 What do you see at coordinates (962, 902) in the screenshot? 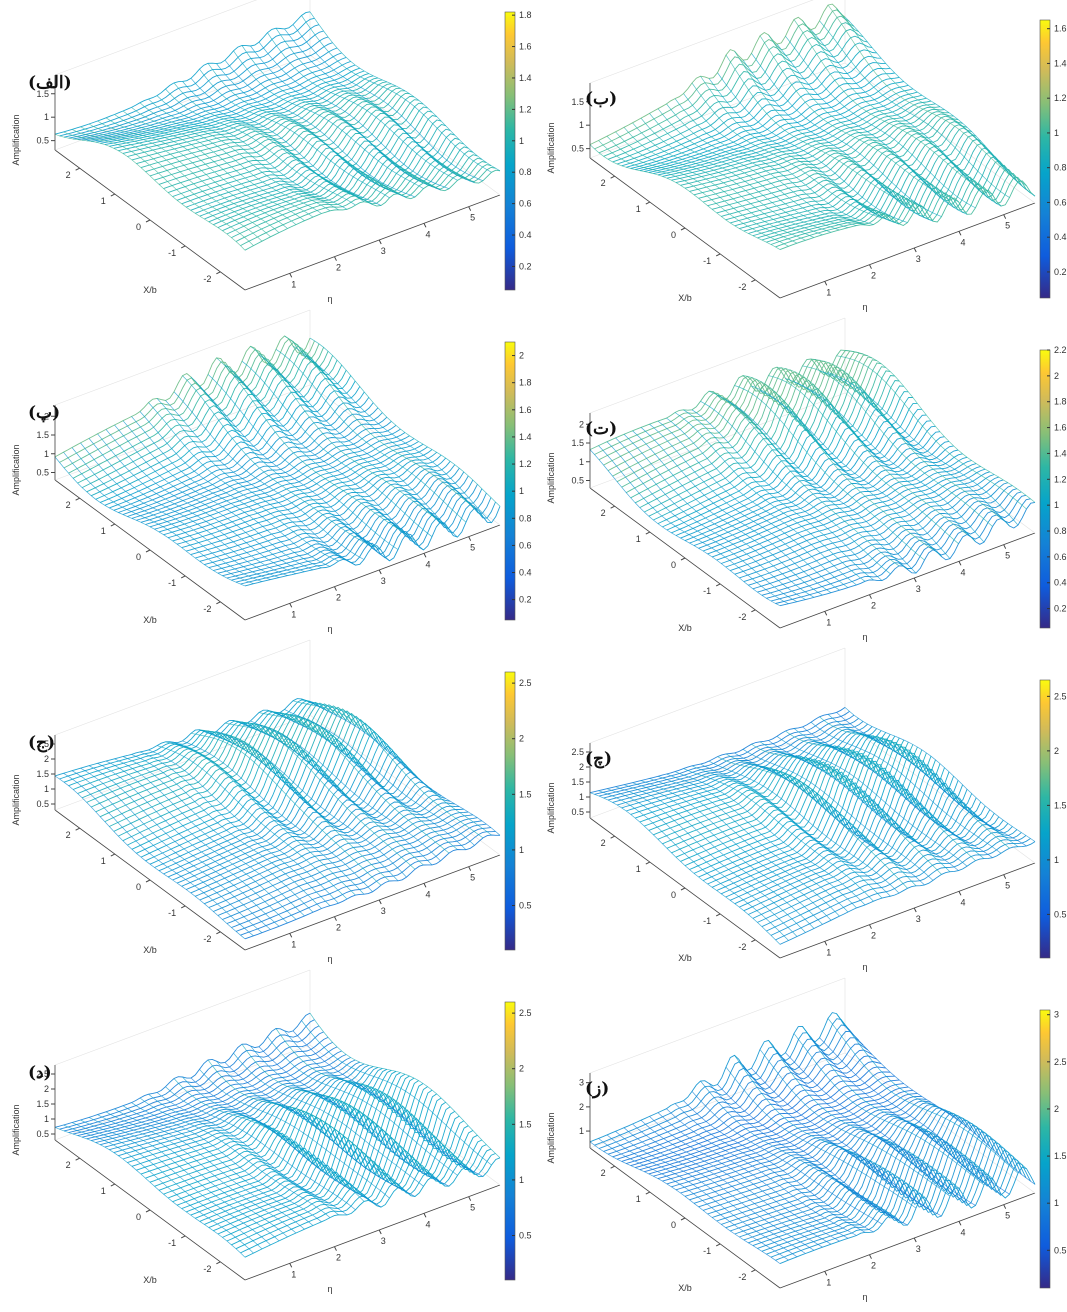
I see `y-tick-label: 4` at bounding box center [962, 902].